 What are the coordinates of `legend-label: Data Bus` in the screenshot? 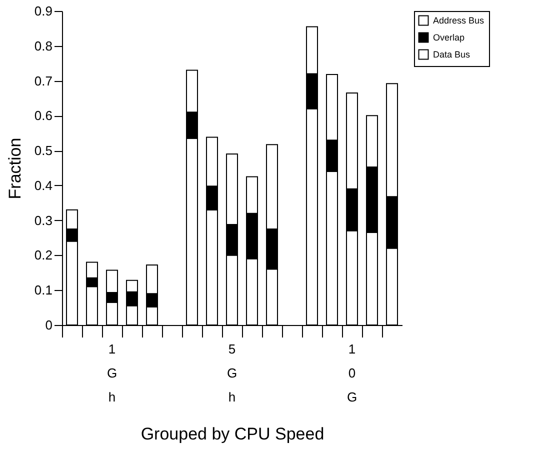 It's located at (452, 55).